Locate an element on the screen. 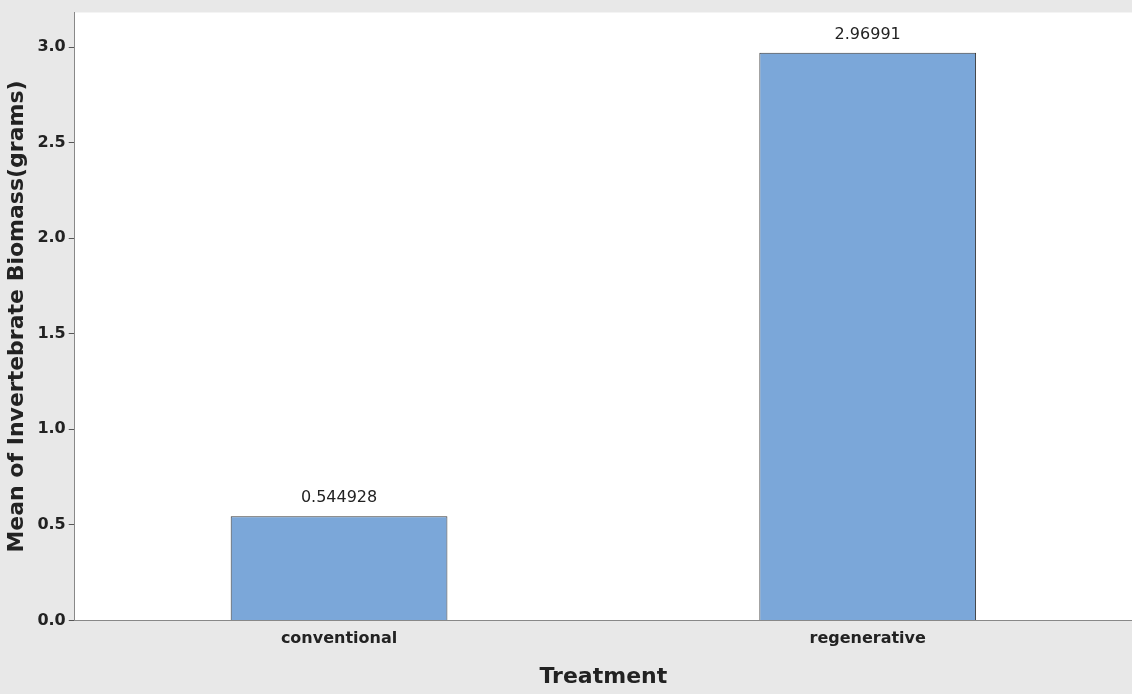 This screenshot has width=1132, height=694. y-tick-label: 2.5 is located at coordinates (51, 141).